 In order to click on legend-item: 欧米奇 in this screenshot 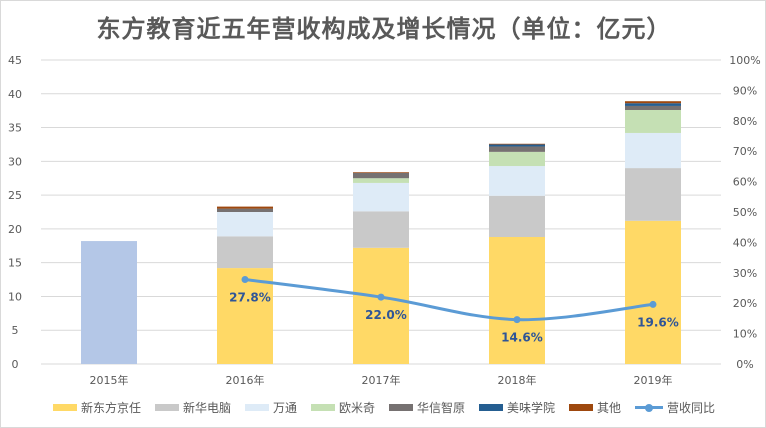, I will do `click(342, 407)`.